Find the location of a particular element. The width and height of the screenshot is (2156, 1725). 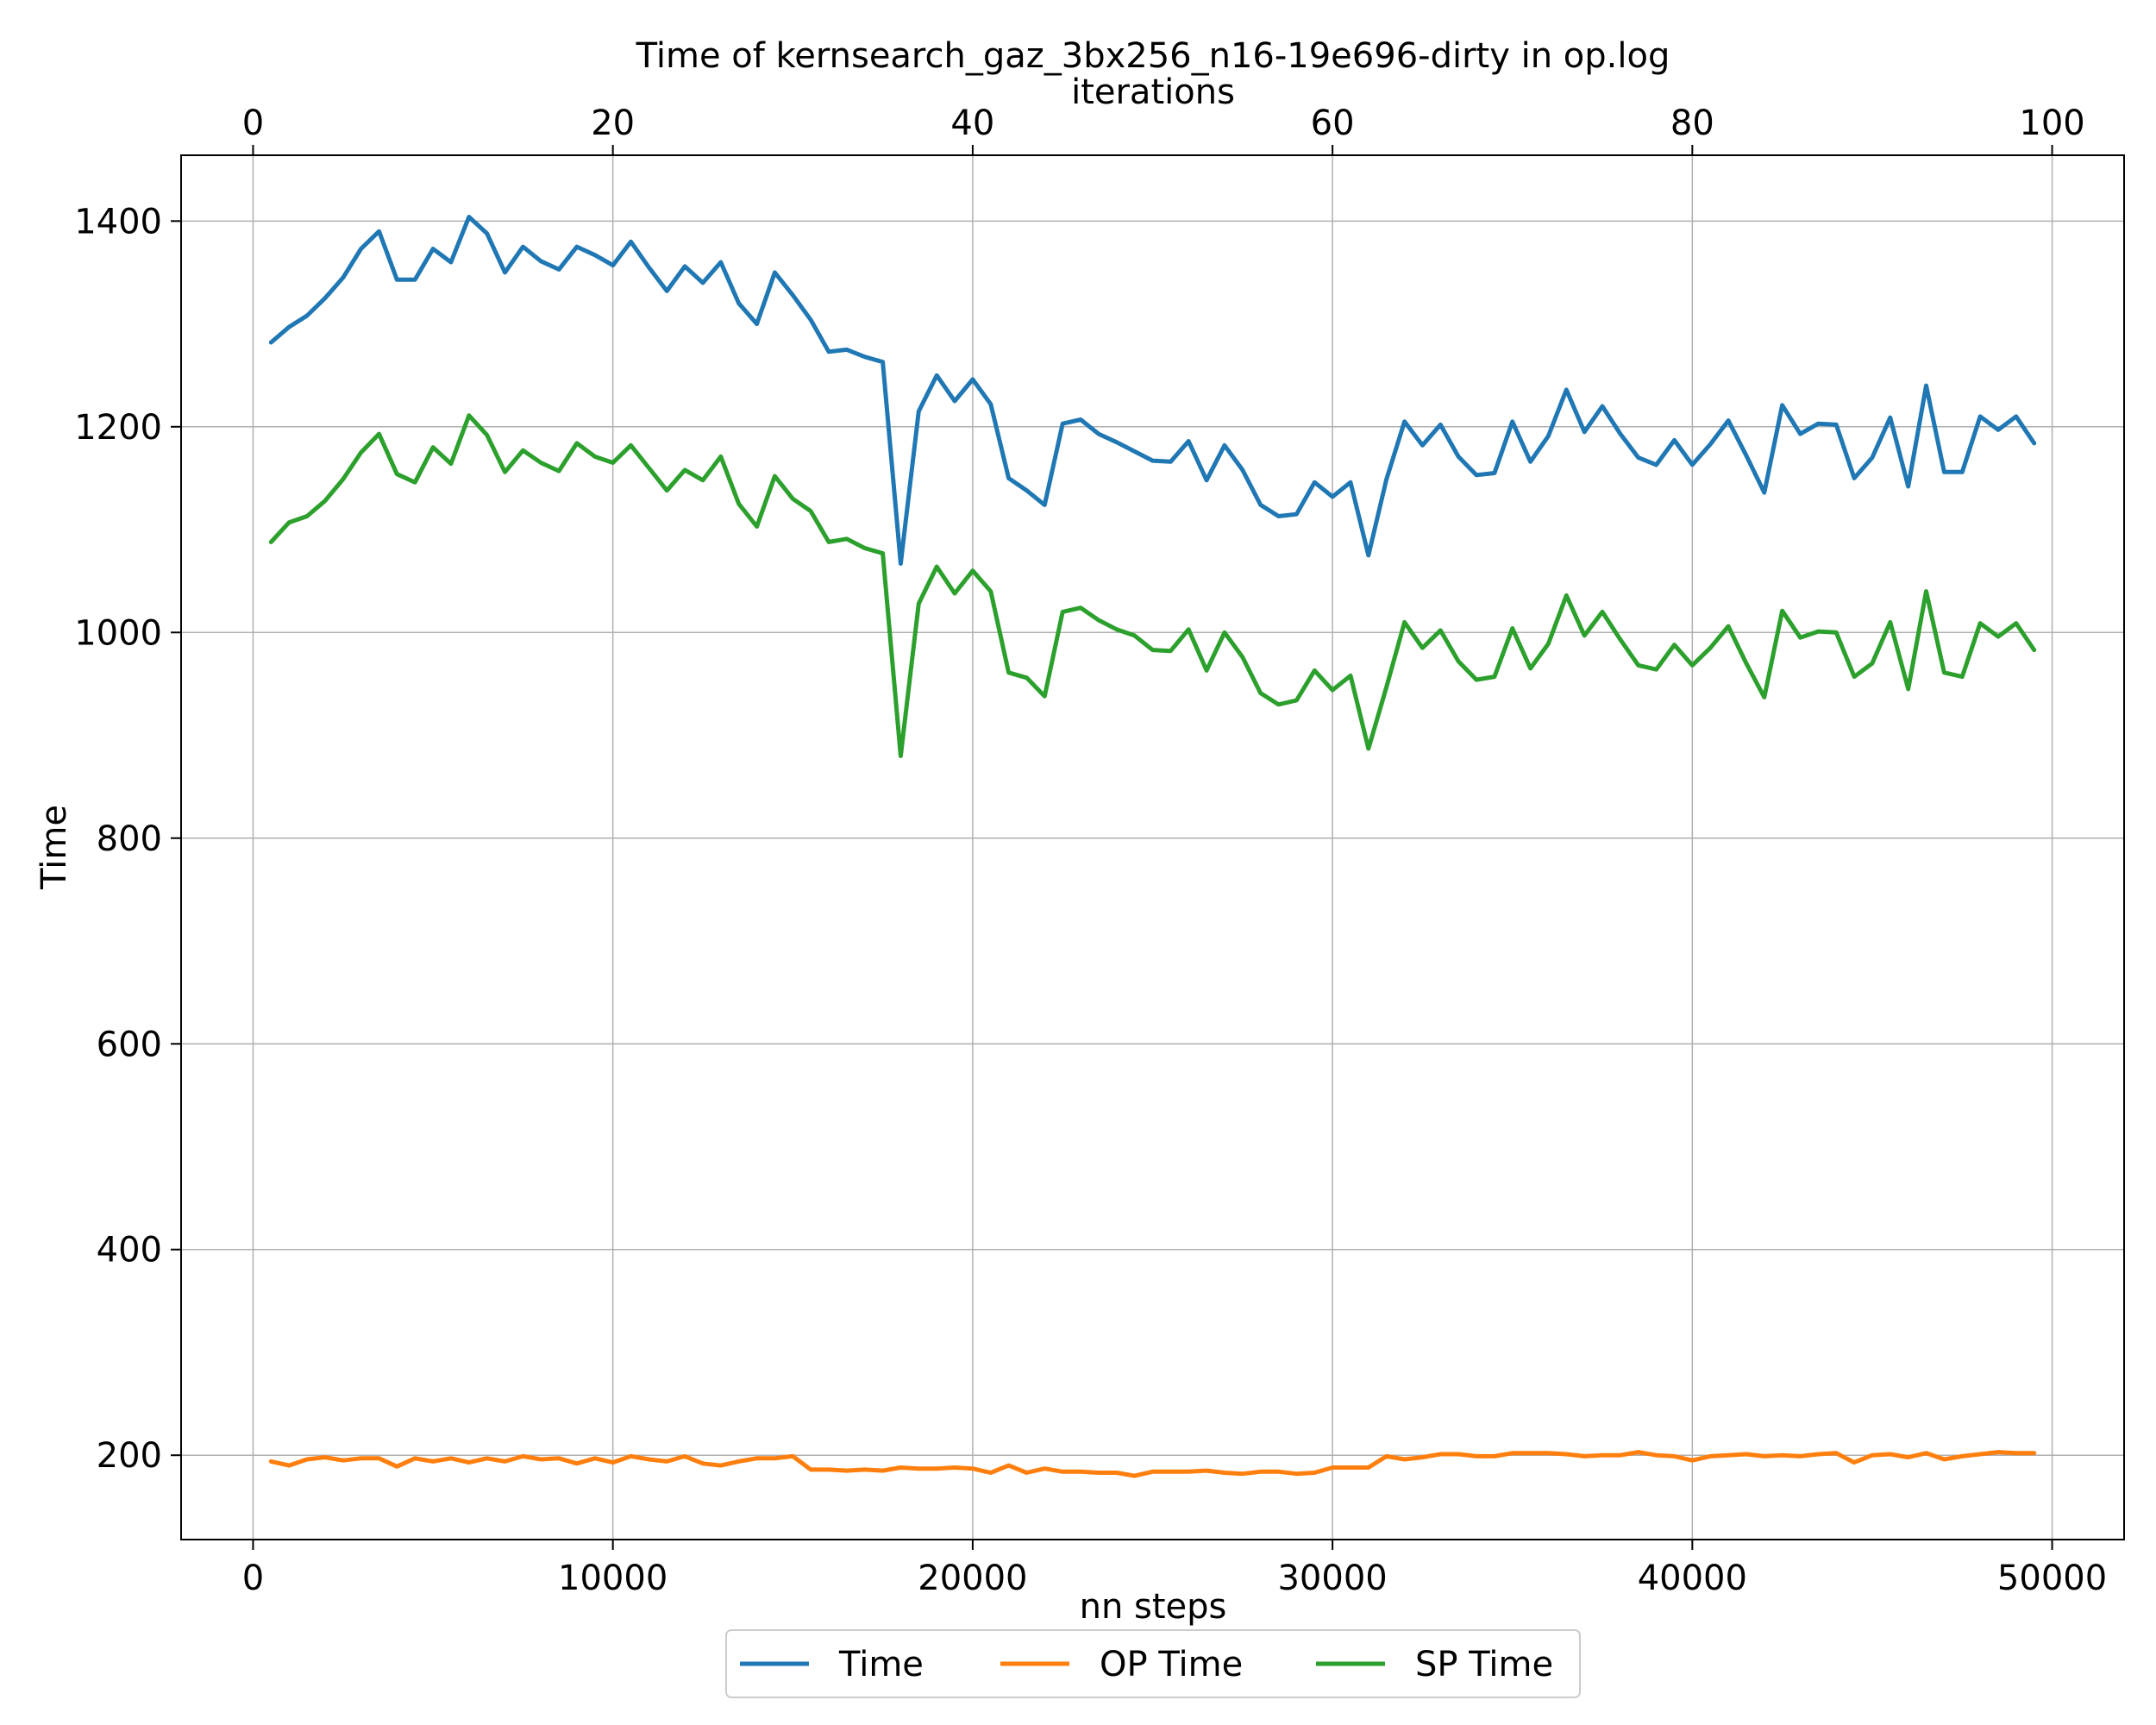

x2-tick-label: 100 is located at coordinates (2051, 124).